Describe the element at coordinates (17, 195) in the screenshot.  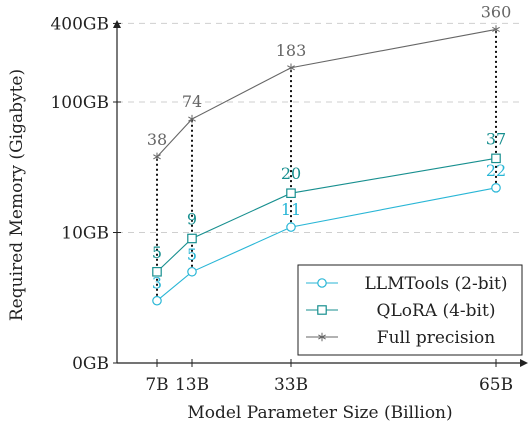
I see `y-axis-title: Required Memory (Gigabyte)` at that location.